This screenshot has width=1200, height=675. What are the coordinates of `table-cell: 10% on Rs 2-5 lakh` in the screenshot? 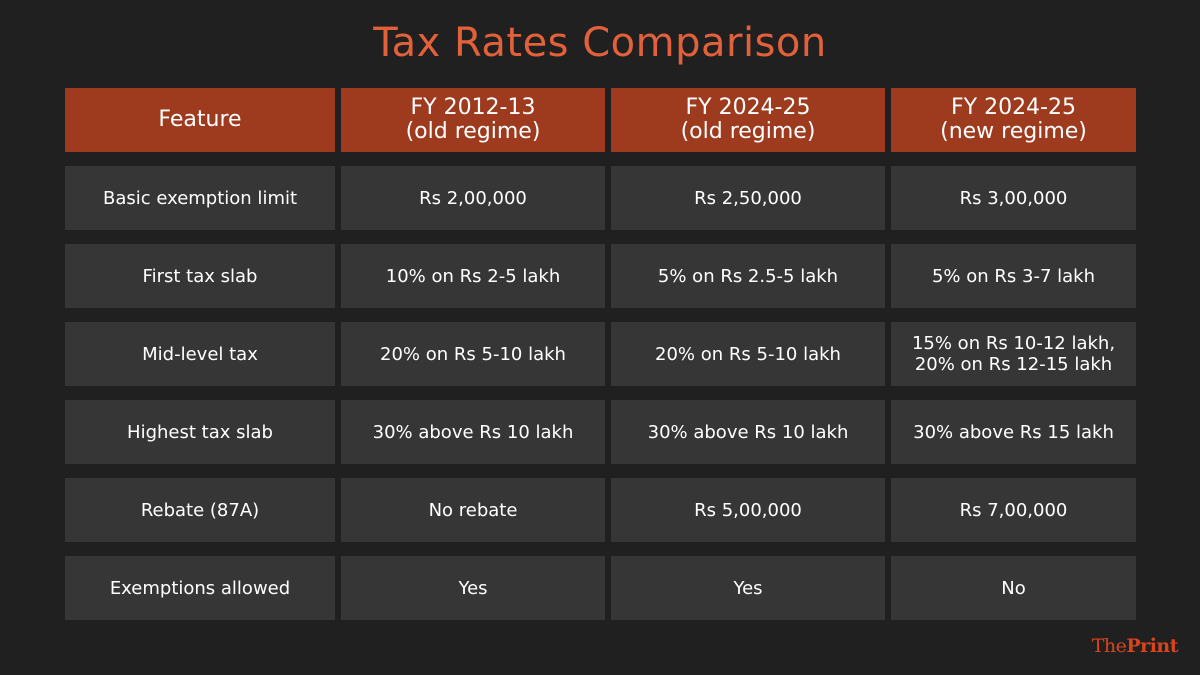 It's located at (473, 276).